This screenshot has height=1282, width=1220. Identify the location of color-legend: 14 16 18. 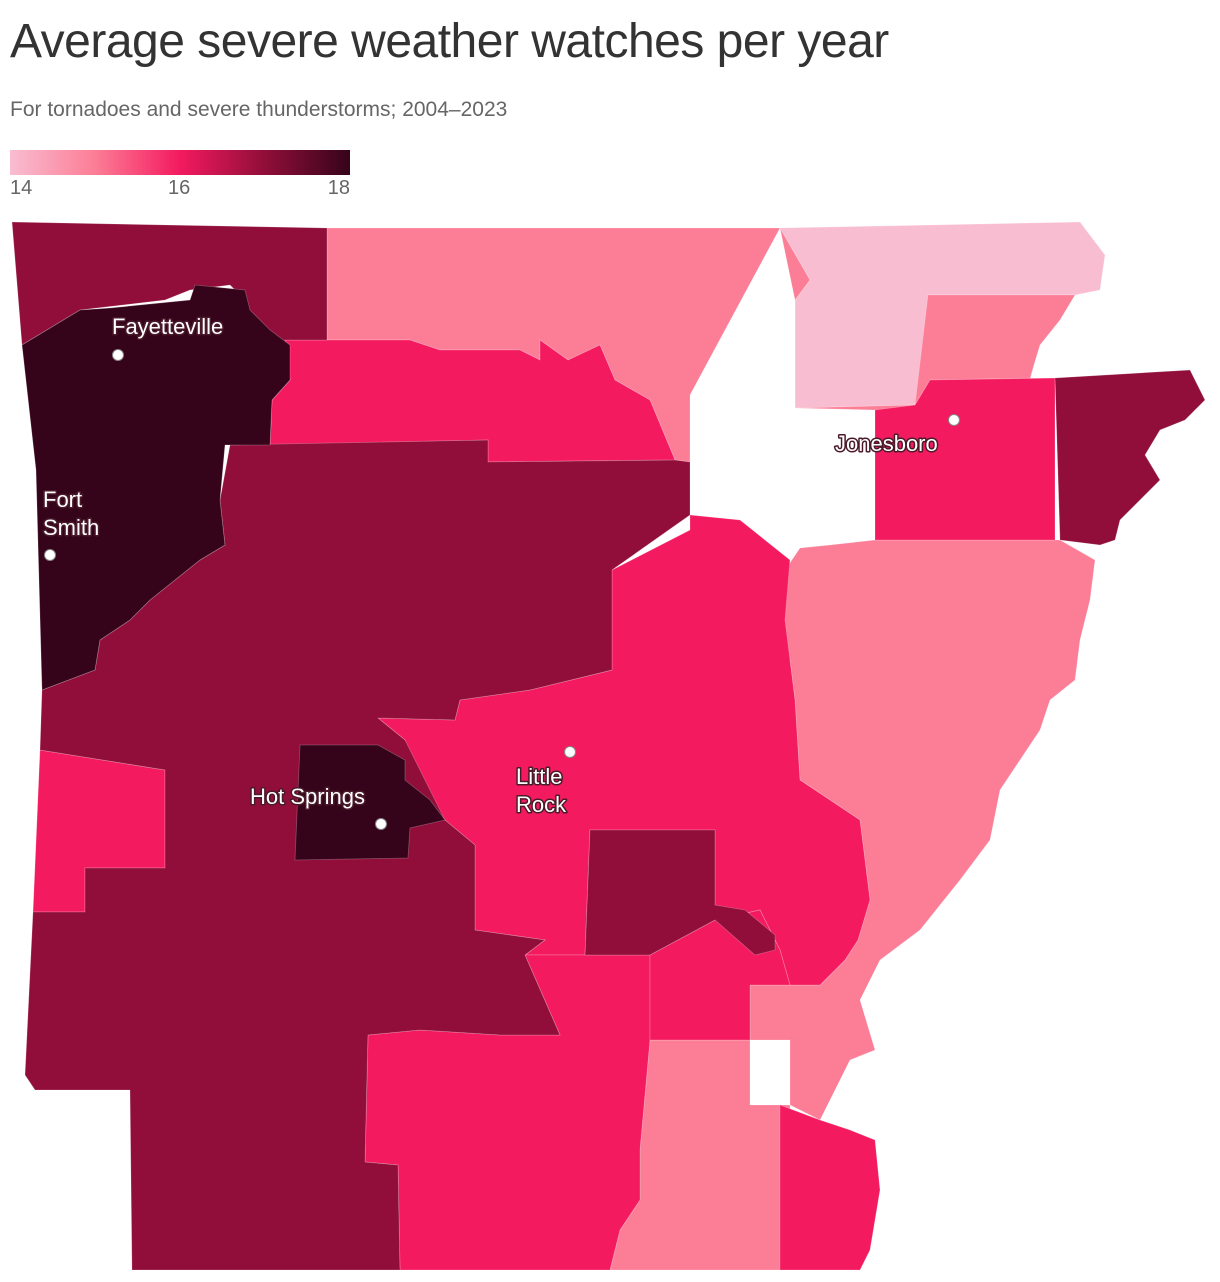
(180, 175).